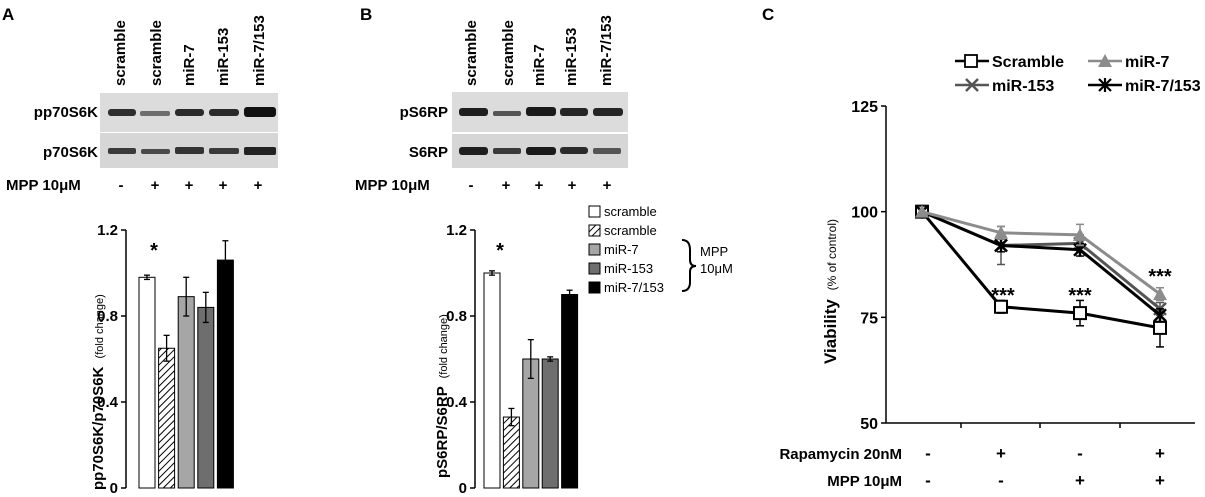 This screenshot has height=497, width=1205. I want to click on legend-swatch-scramble-mpp, so click(594, 230).